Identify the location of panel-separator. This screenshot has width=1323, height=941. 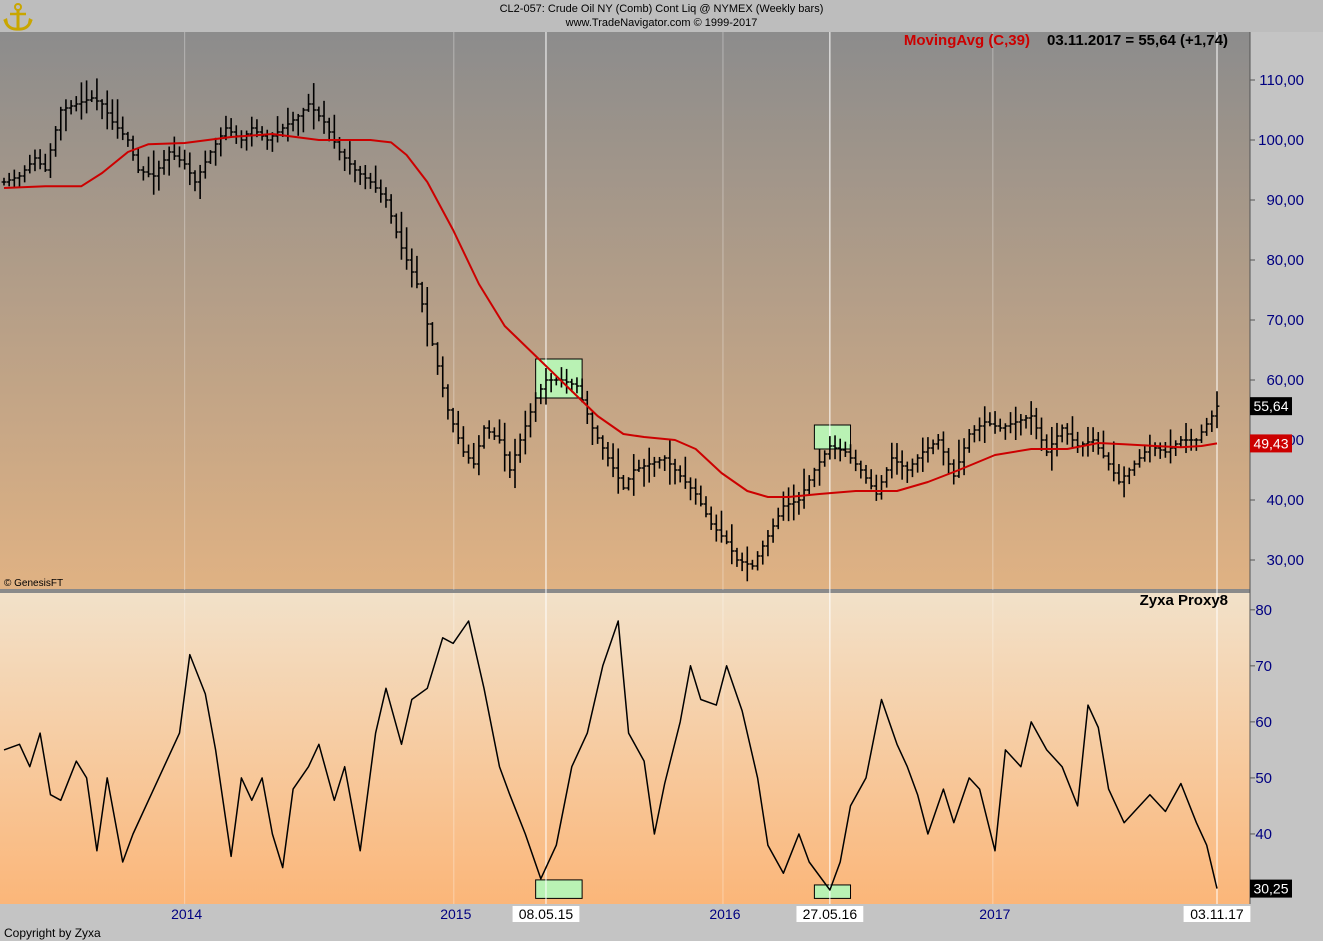
(661, 591).